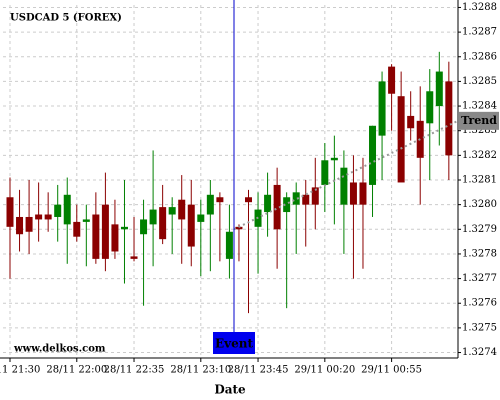  Describe the element at coordinates (324, 370) in the screenshot. I see `x-tick-label: 29/11 00:20` at that location.